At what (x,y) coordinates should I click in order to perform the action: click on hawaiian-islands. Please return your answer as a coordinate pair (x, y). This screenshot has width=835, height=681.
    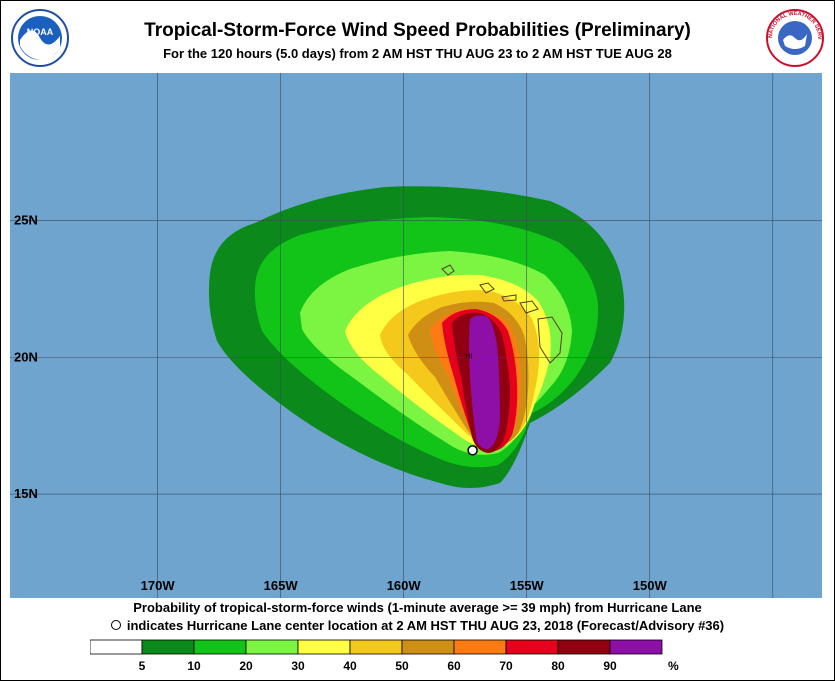
    Looking at the image, I should click on (502, 314).